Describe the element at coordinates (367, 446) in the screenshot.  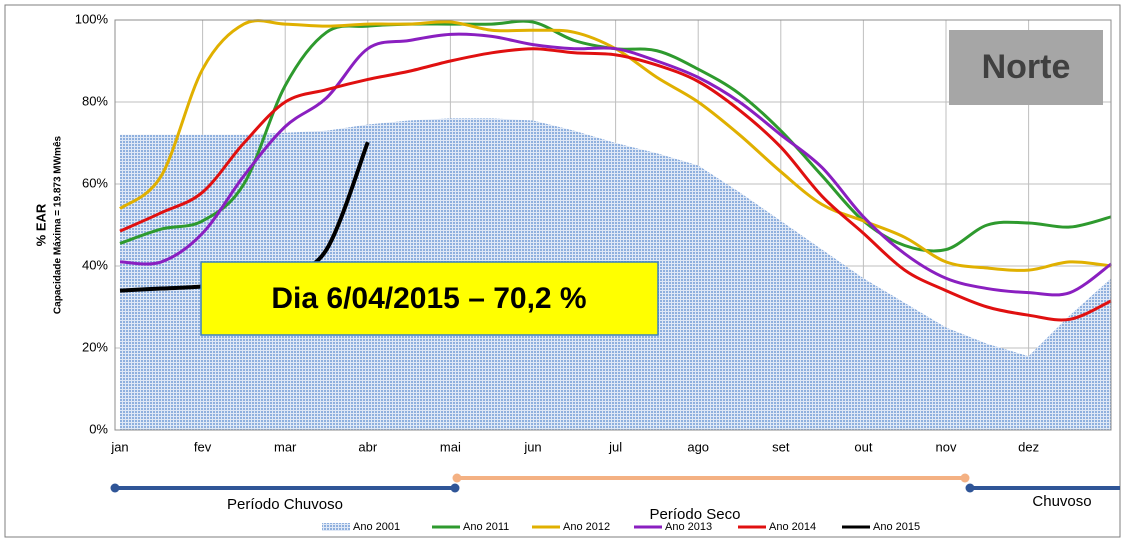
I see `x-tick-label: abr` at that location.